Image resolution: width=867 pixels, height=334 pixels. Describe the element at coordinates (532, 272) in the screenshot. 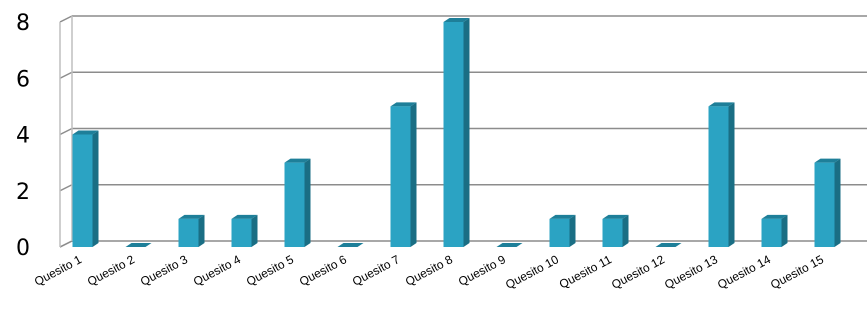

I see `x-tick-label: Quesito 10` at that location.